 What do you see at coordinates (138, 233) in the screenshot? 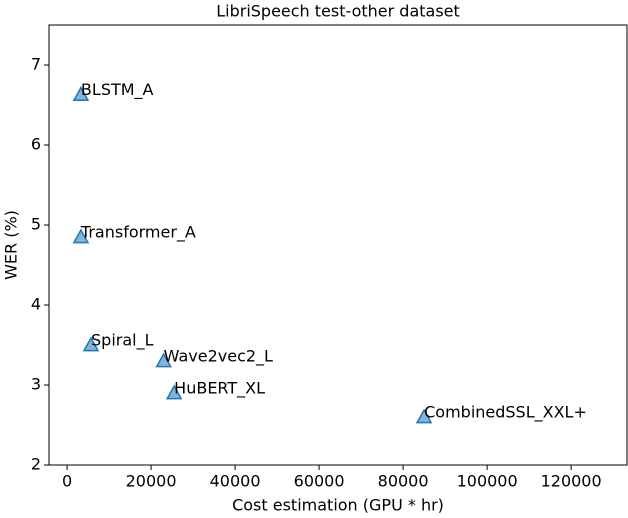
I see `point-label: Transformer_A` at bounding box center [138, 233].